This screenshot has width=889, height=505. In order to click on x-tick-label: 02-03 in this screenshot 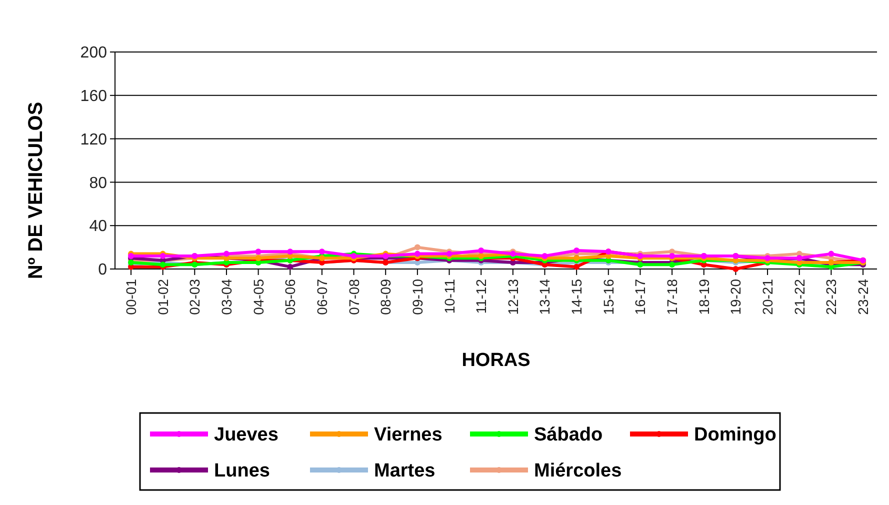, I will do `click(194, 296)`.